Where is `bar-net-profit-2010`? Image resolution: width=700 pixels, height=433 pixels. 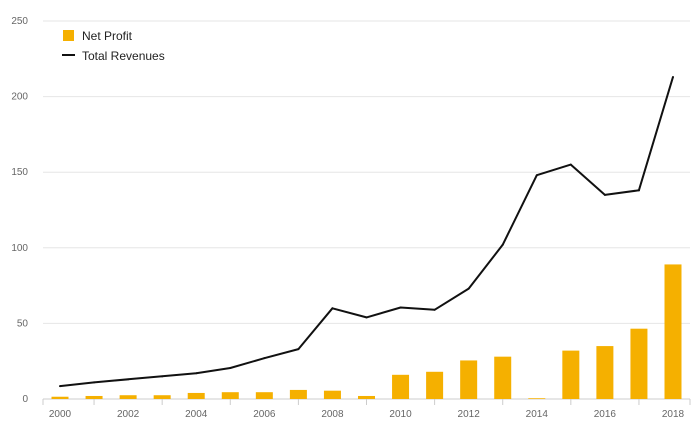 bar-net-profit-2010 is located at coordinates (401, 386).